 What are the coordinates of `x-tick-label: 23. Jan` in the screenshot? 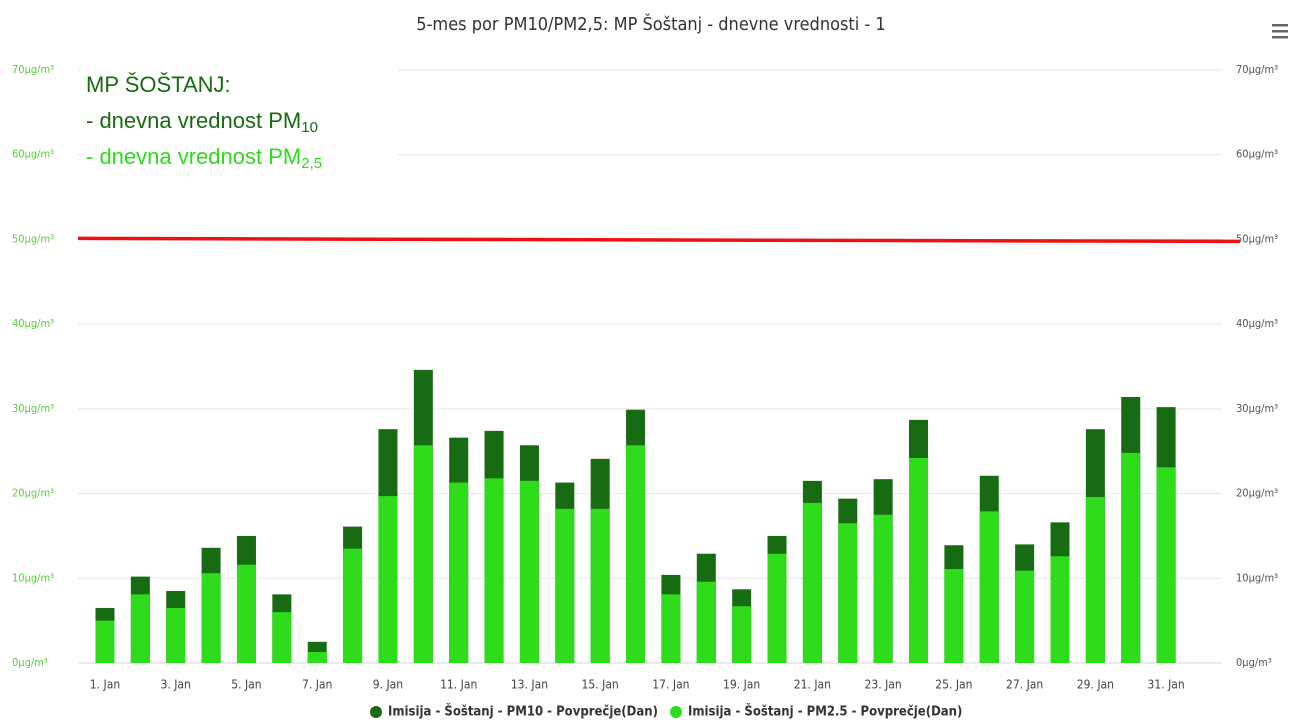 It's located at (883, 685).